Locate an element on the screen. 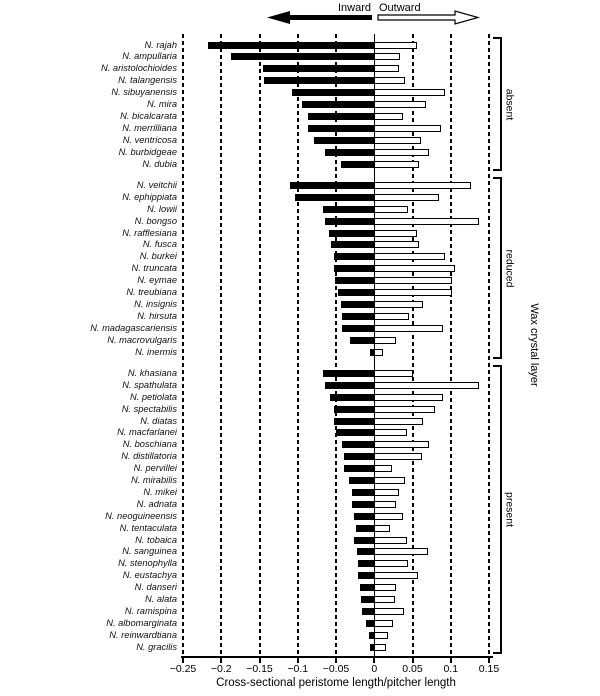 This screenshot has width=600, height=696. species-label: N. danseri is located at coordinates (155, 587).